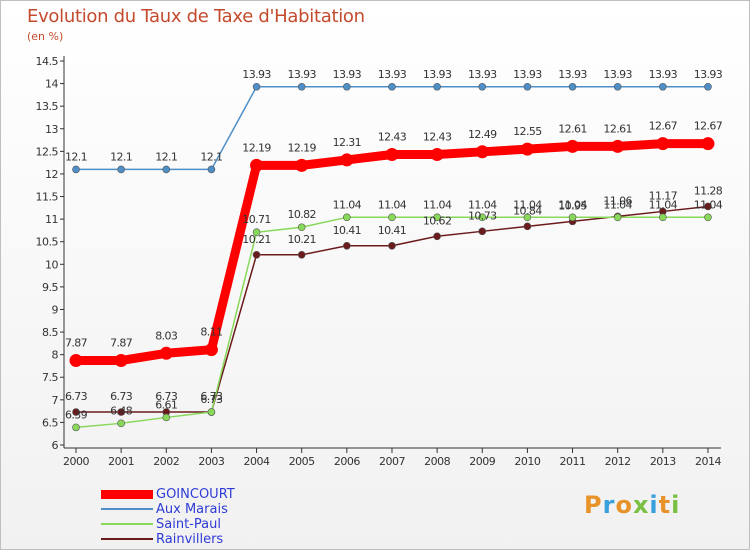  I want to click on x-tick-label: 2005, so click(302, 461).